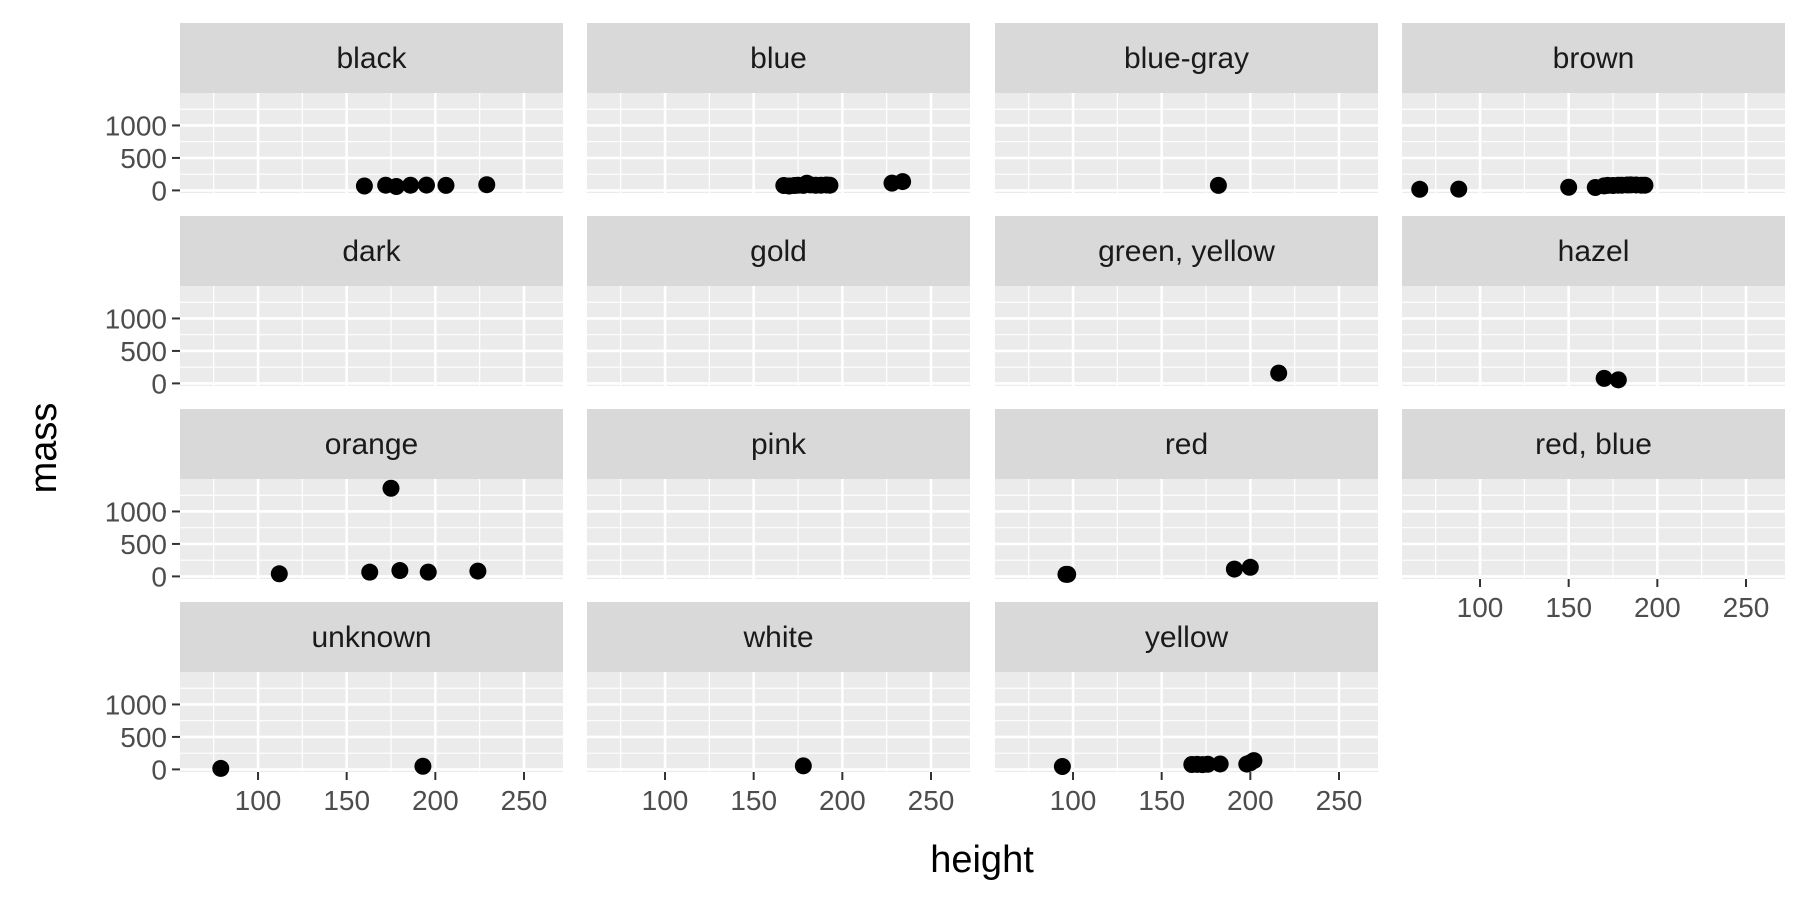  I want to click on facet-panel-blue-gray: blue-gray, so click(1186, 108).